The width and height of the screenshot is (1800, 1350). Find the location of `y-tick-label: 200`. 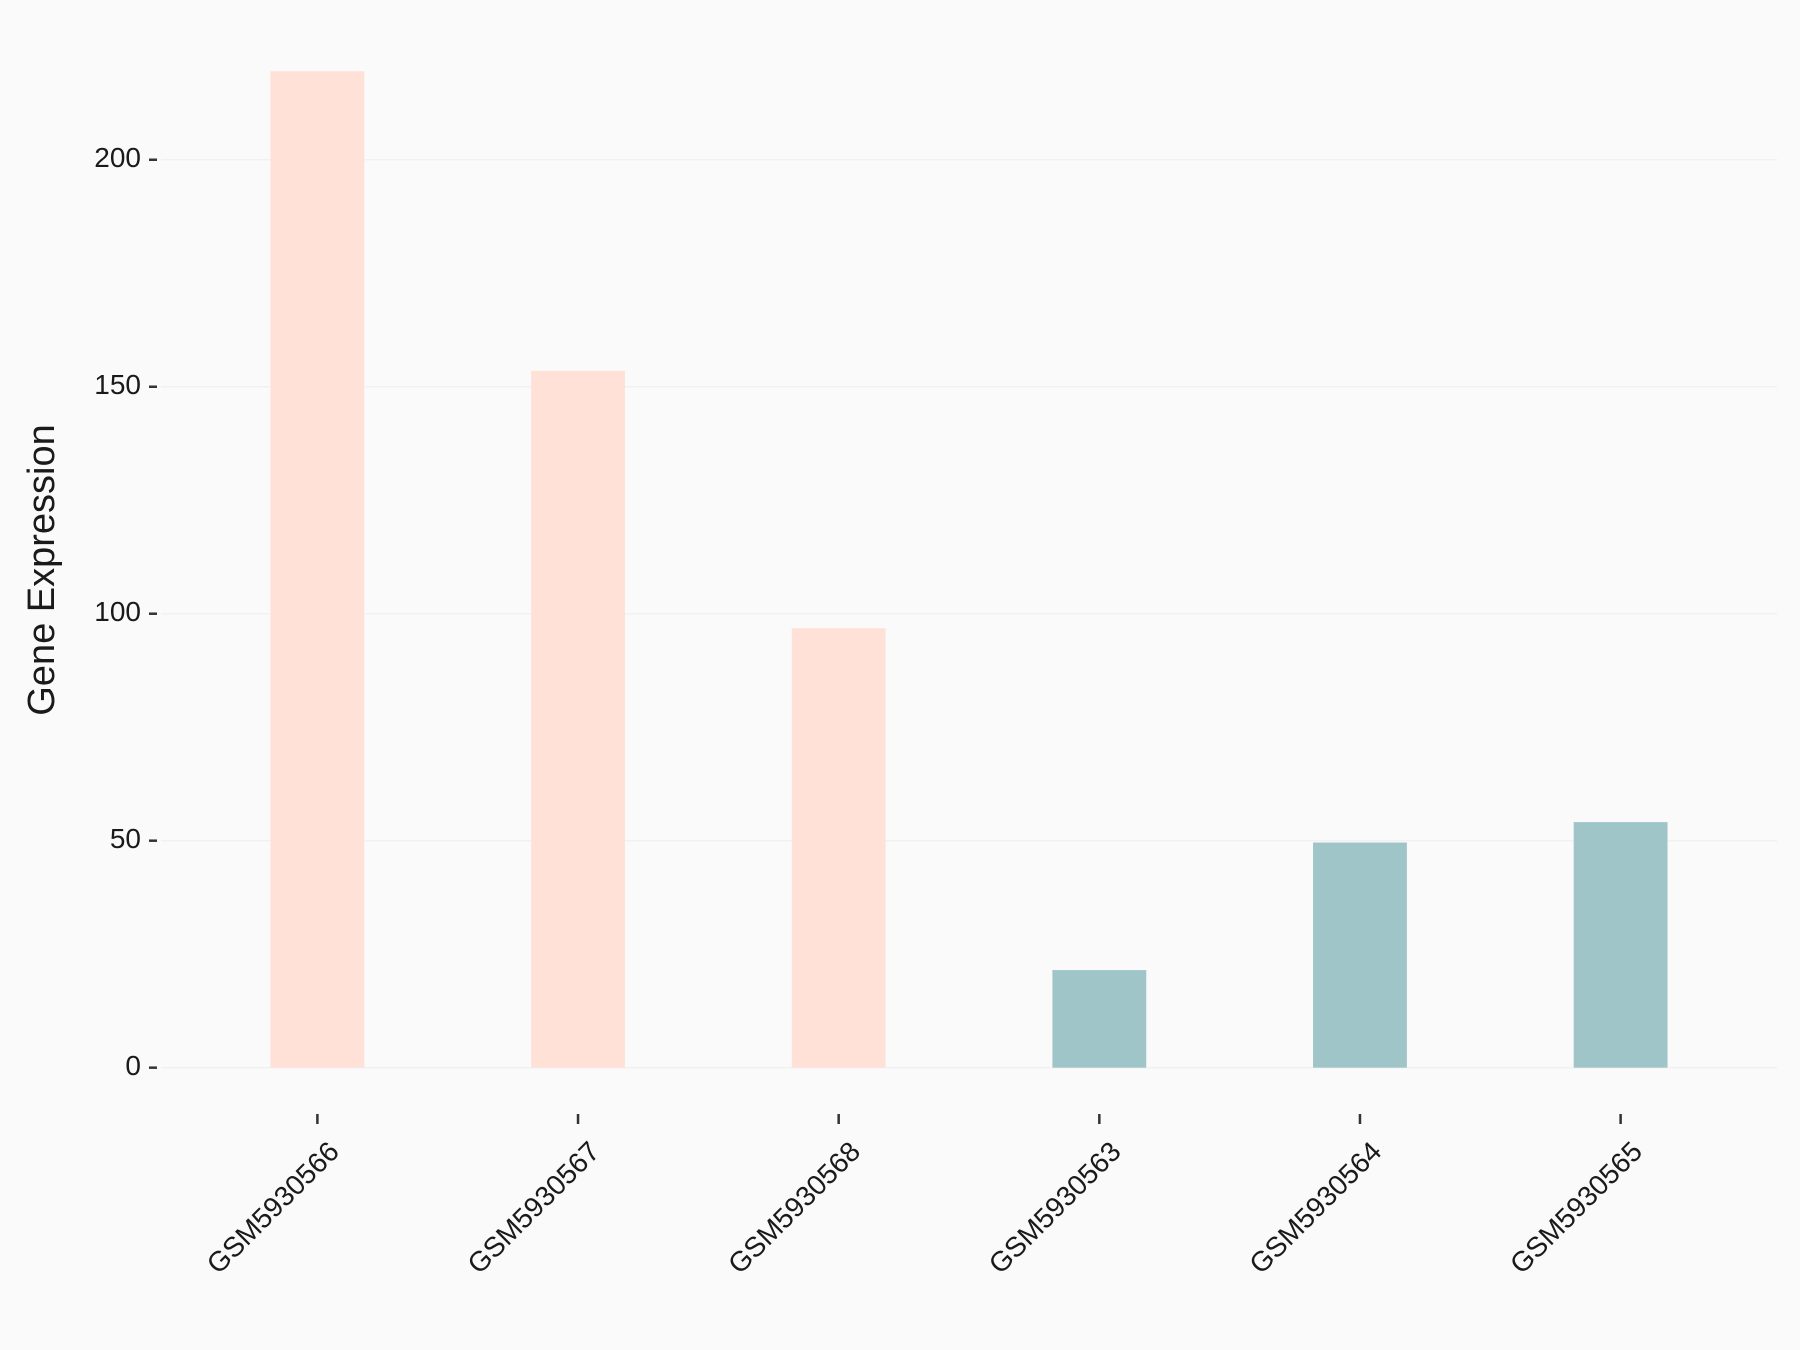

y-tick-label: 200 is located at coordinates (117, 157).